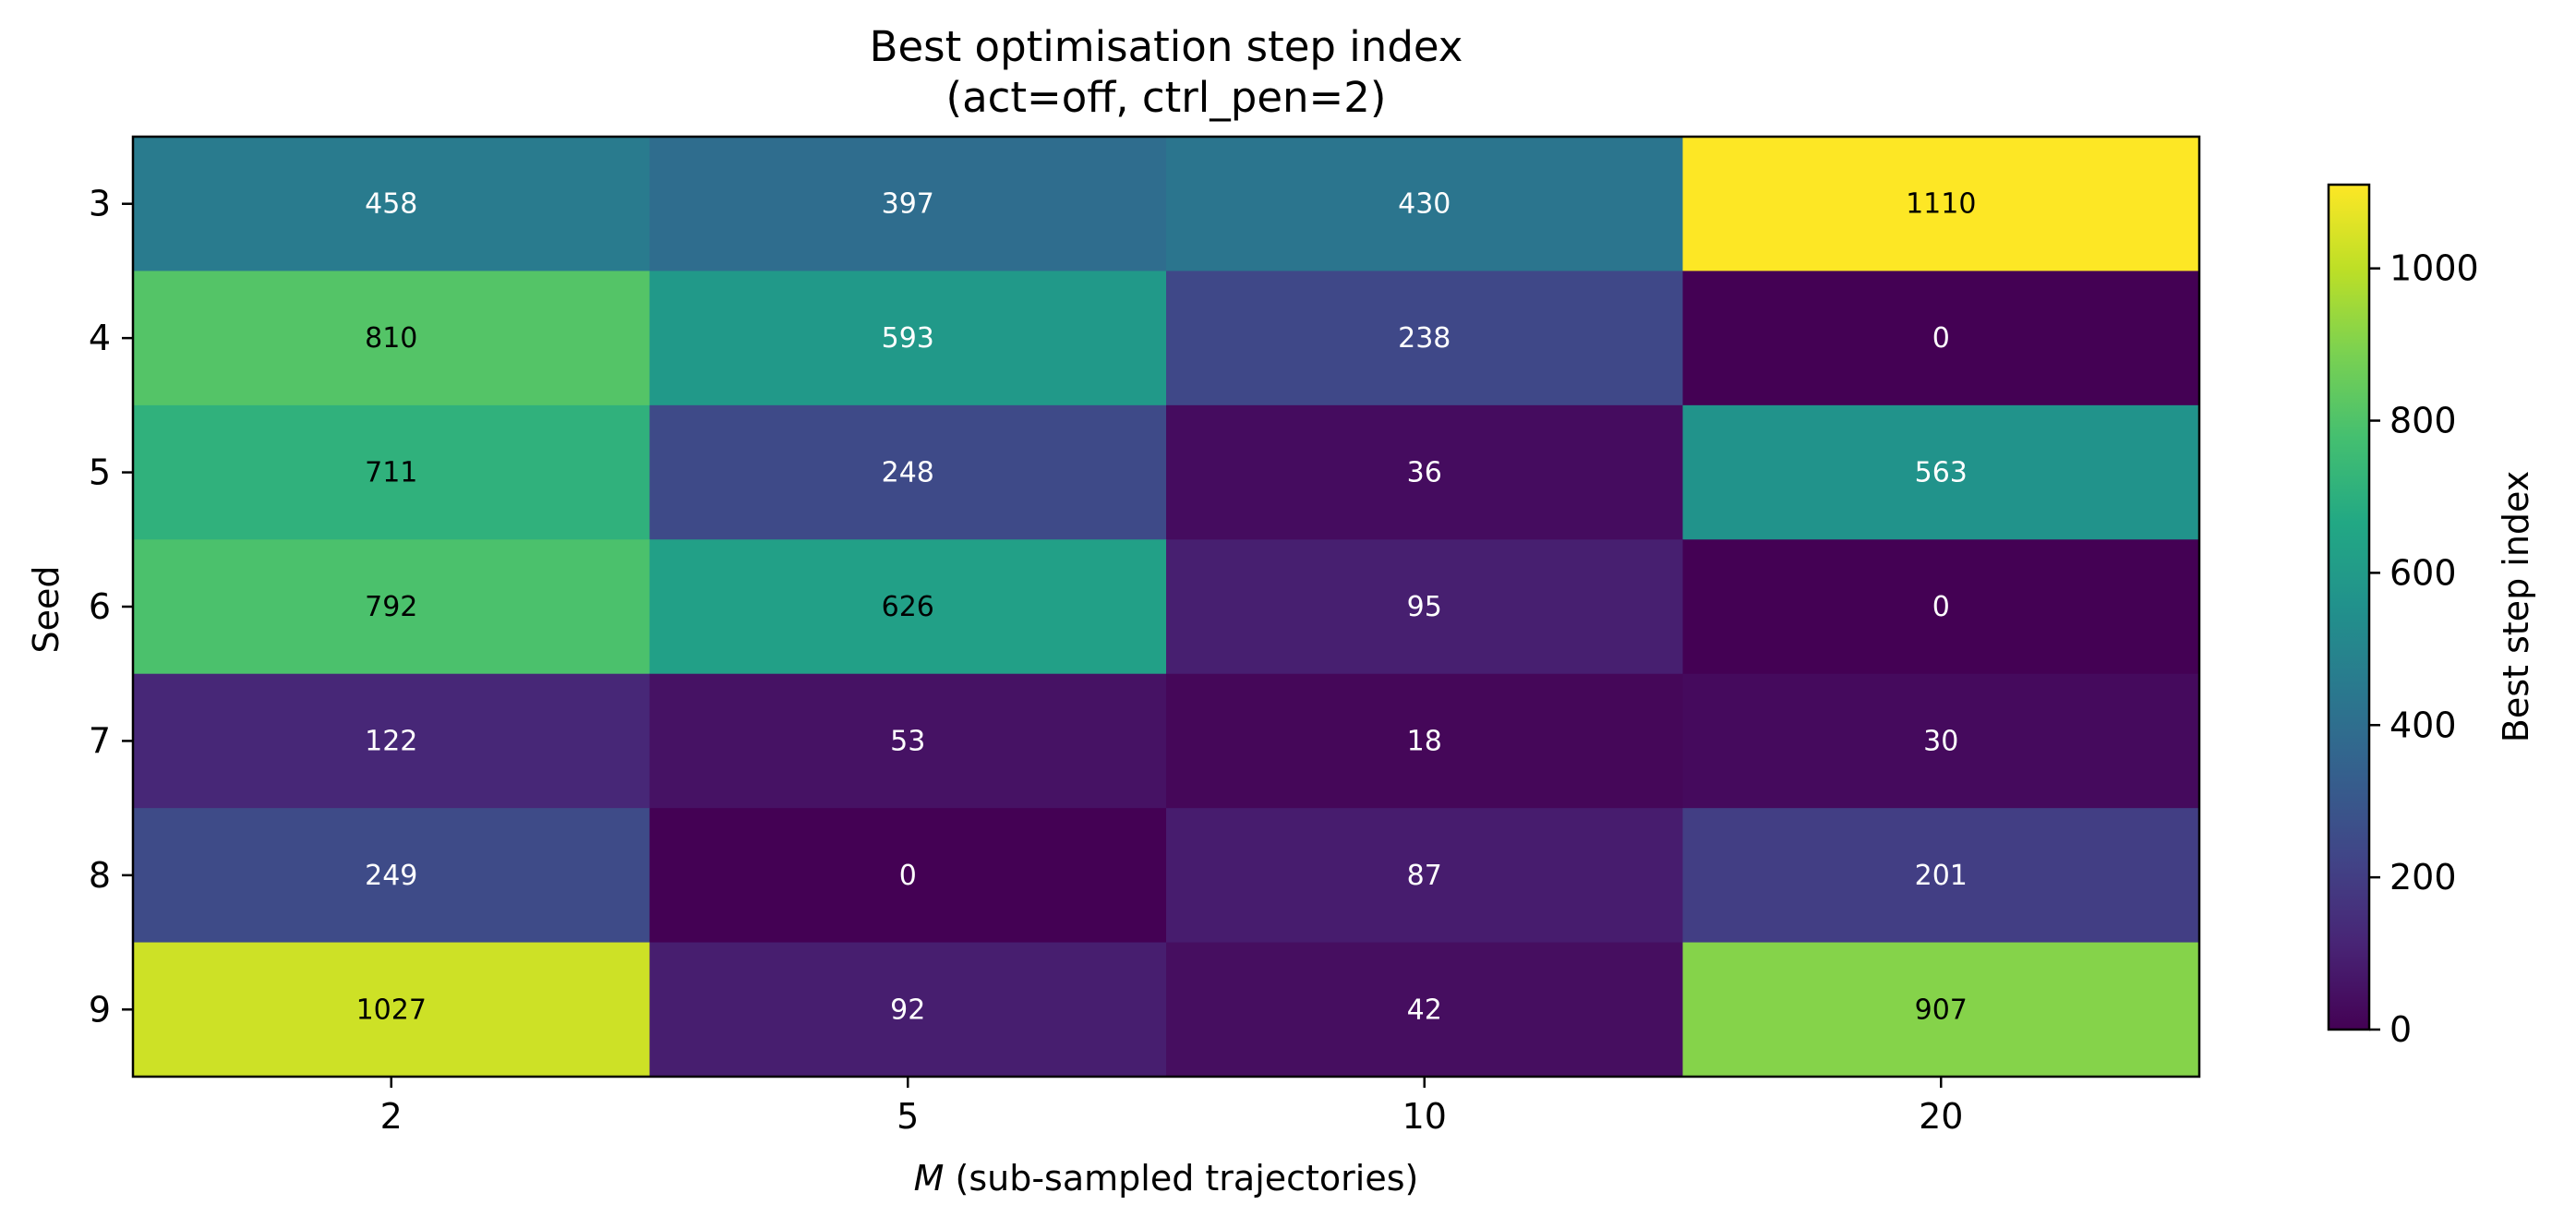 The image size is (2576, 1229). I want to click on y-axis-ticks: 3 4 5 6 7 8 9, so click(111, 607).